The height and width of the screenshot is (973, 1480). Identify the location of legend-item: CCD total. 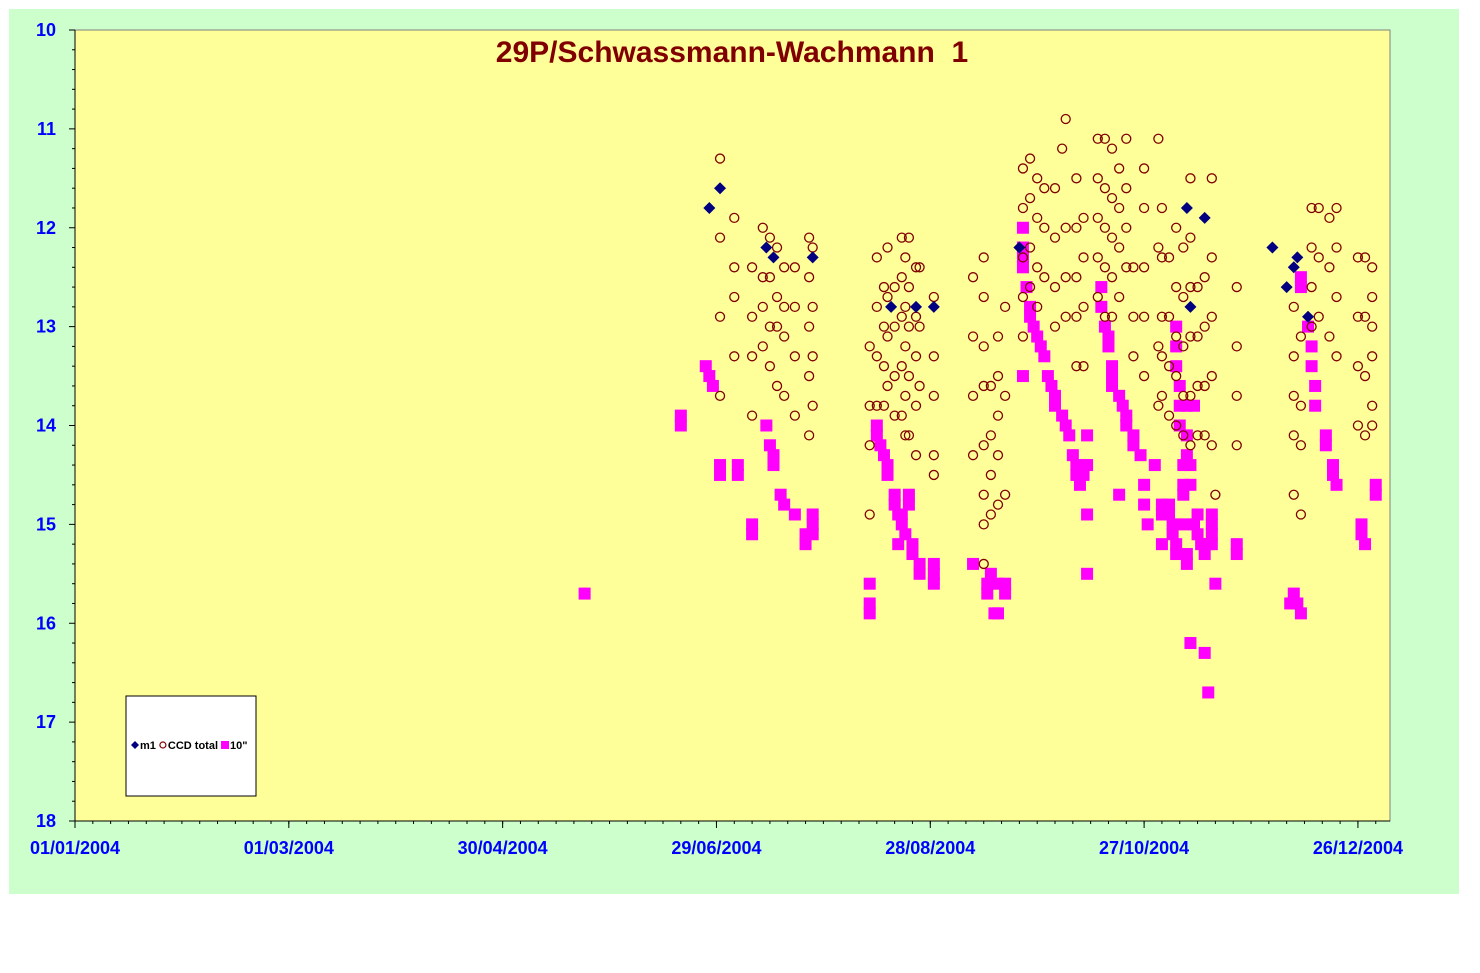
(188, 746).